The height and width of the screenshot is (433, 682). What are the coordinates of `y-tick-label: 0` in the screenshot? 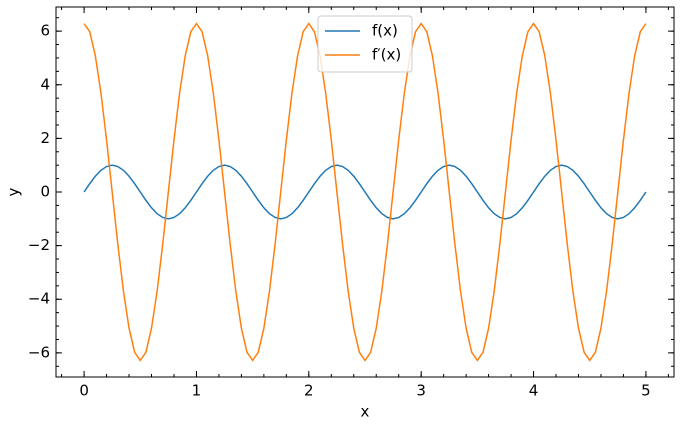 It's located at (45, 192).